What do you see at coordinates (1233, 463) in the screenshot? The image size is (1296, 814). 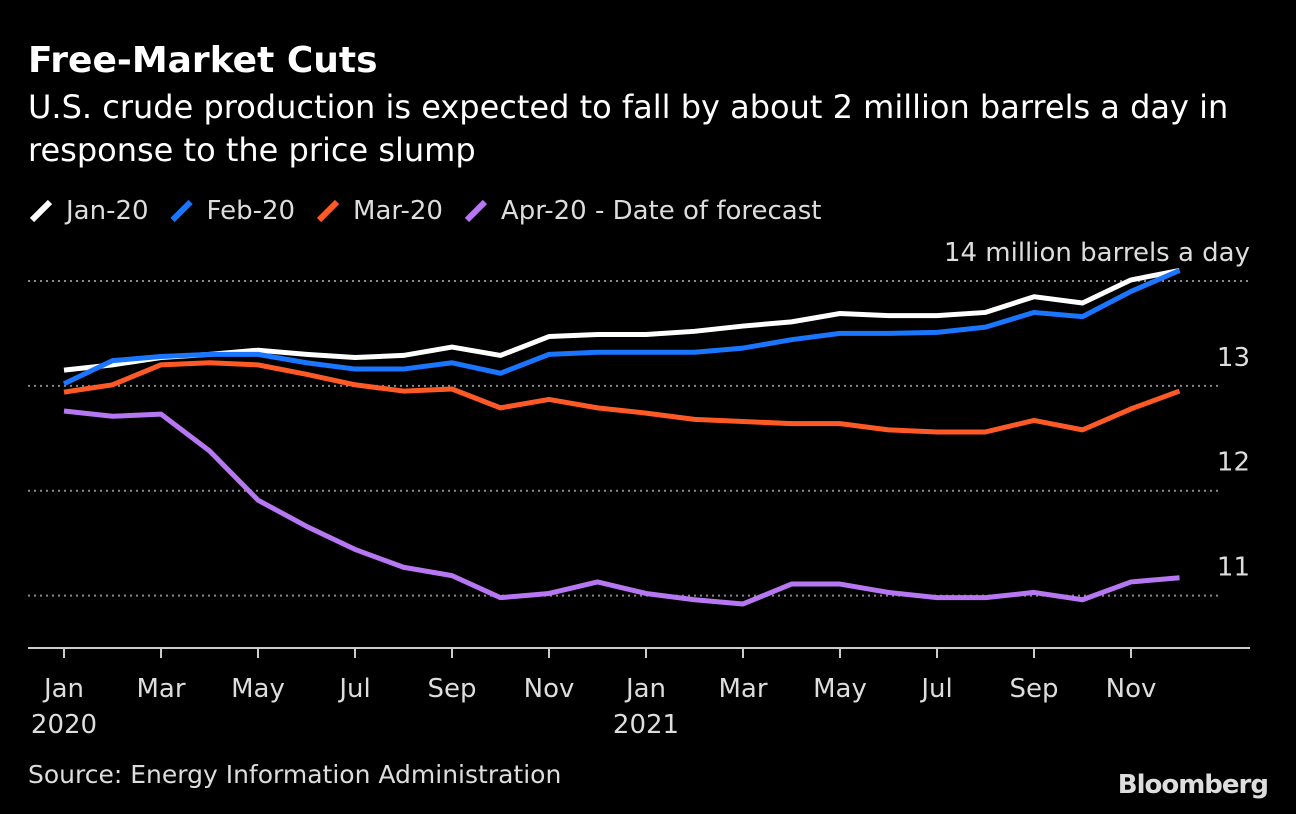 I see `y-tick-label: 12` at bounding box center [1233, 463].